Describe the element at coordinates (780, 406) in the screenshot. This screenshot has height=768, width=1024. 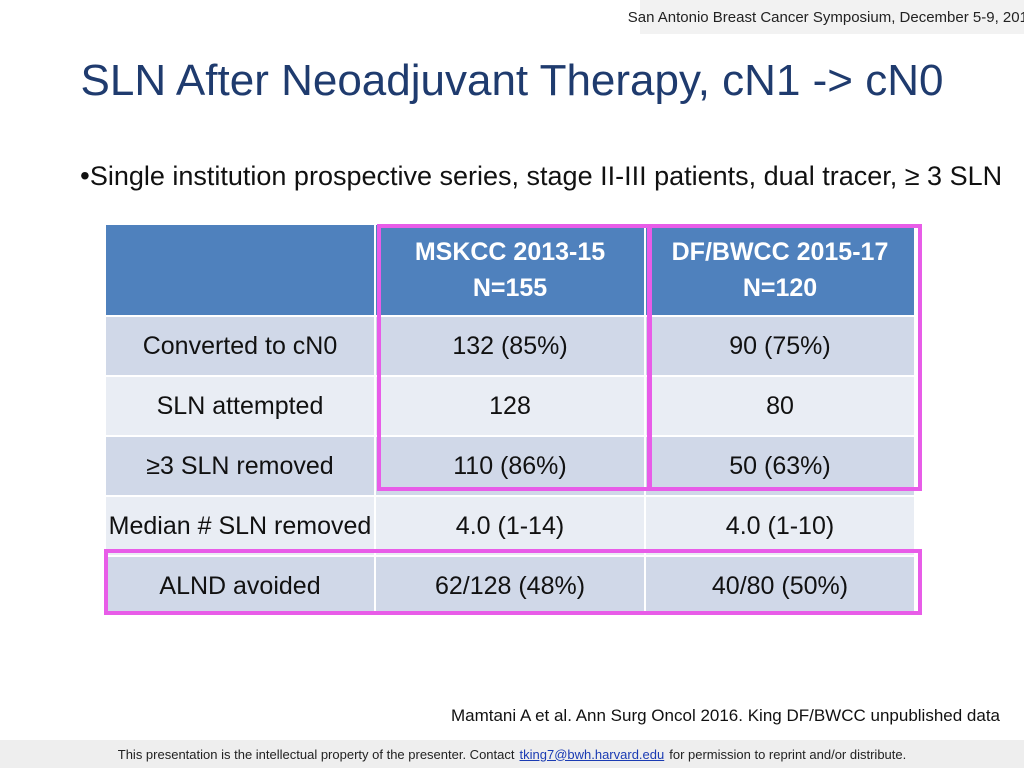
I see `dfbwcc-value: 80` at that location.